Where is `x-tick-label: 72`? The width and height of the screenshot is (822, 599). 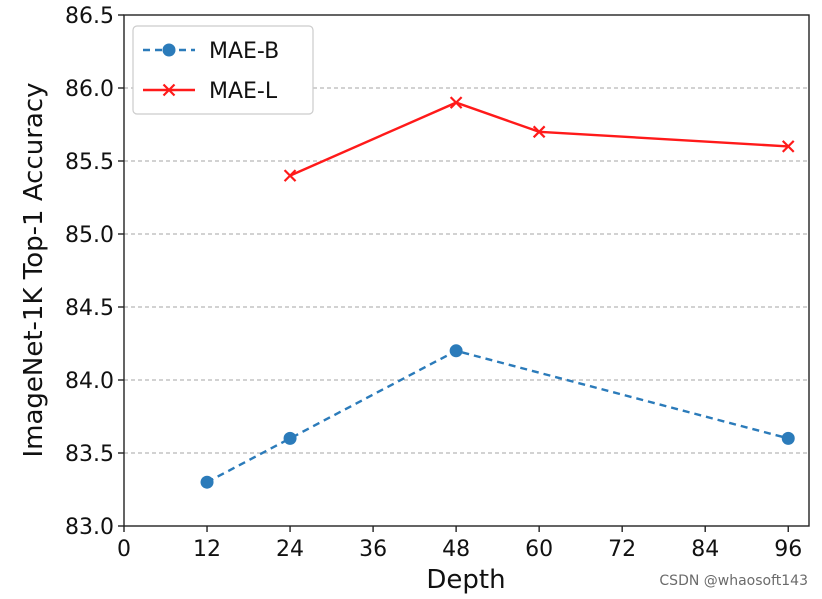
x-tick-label: 72 is located at coordinates (622, 549).